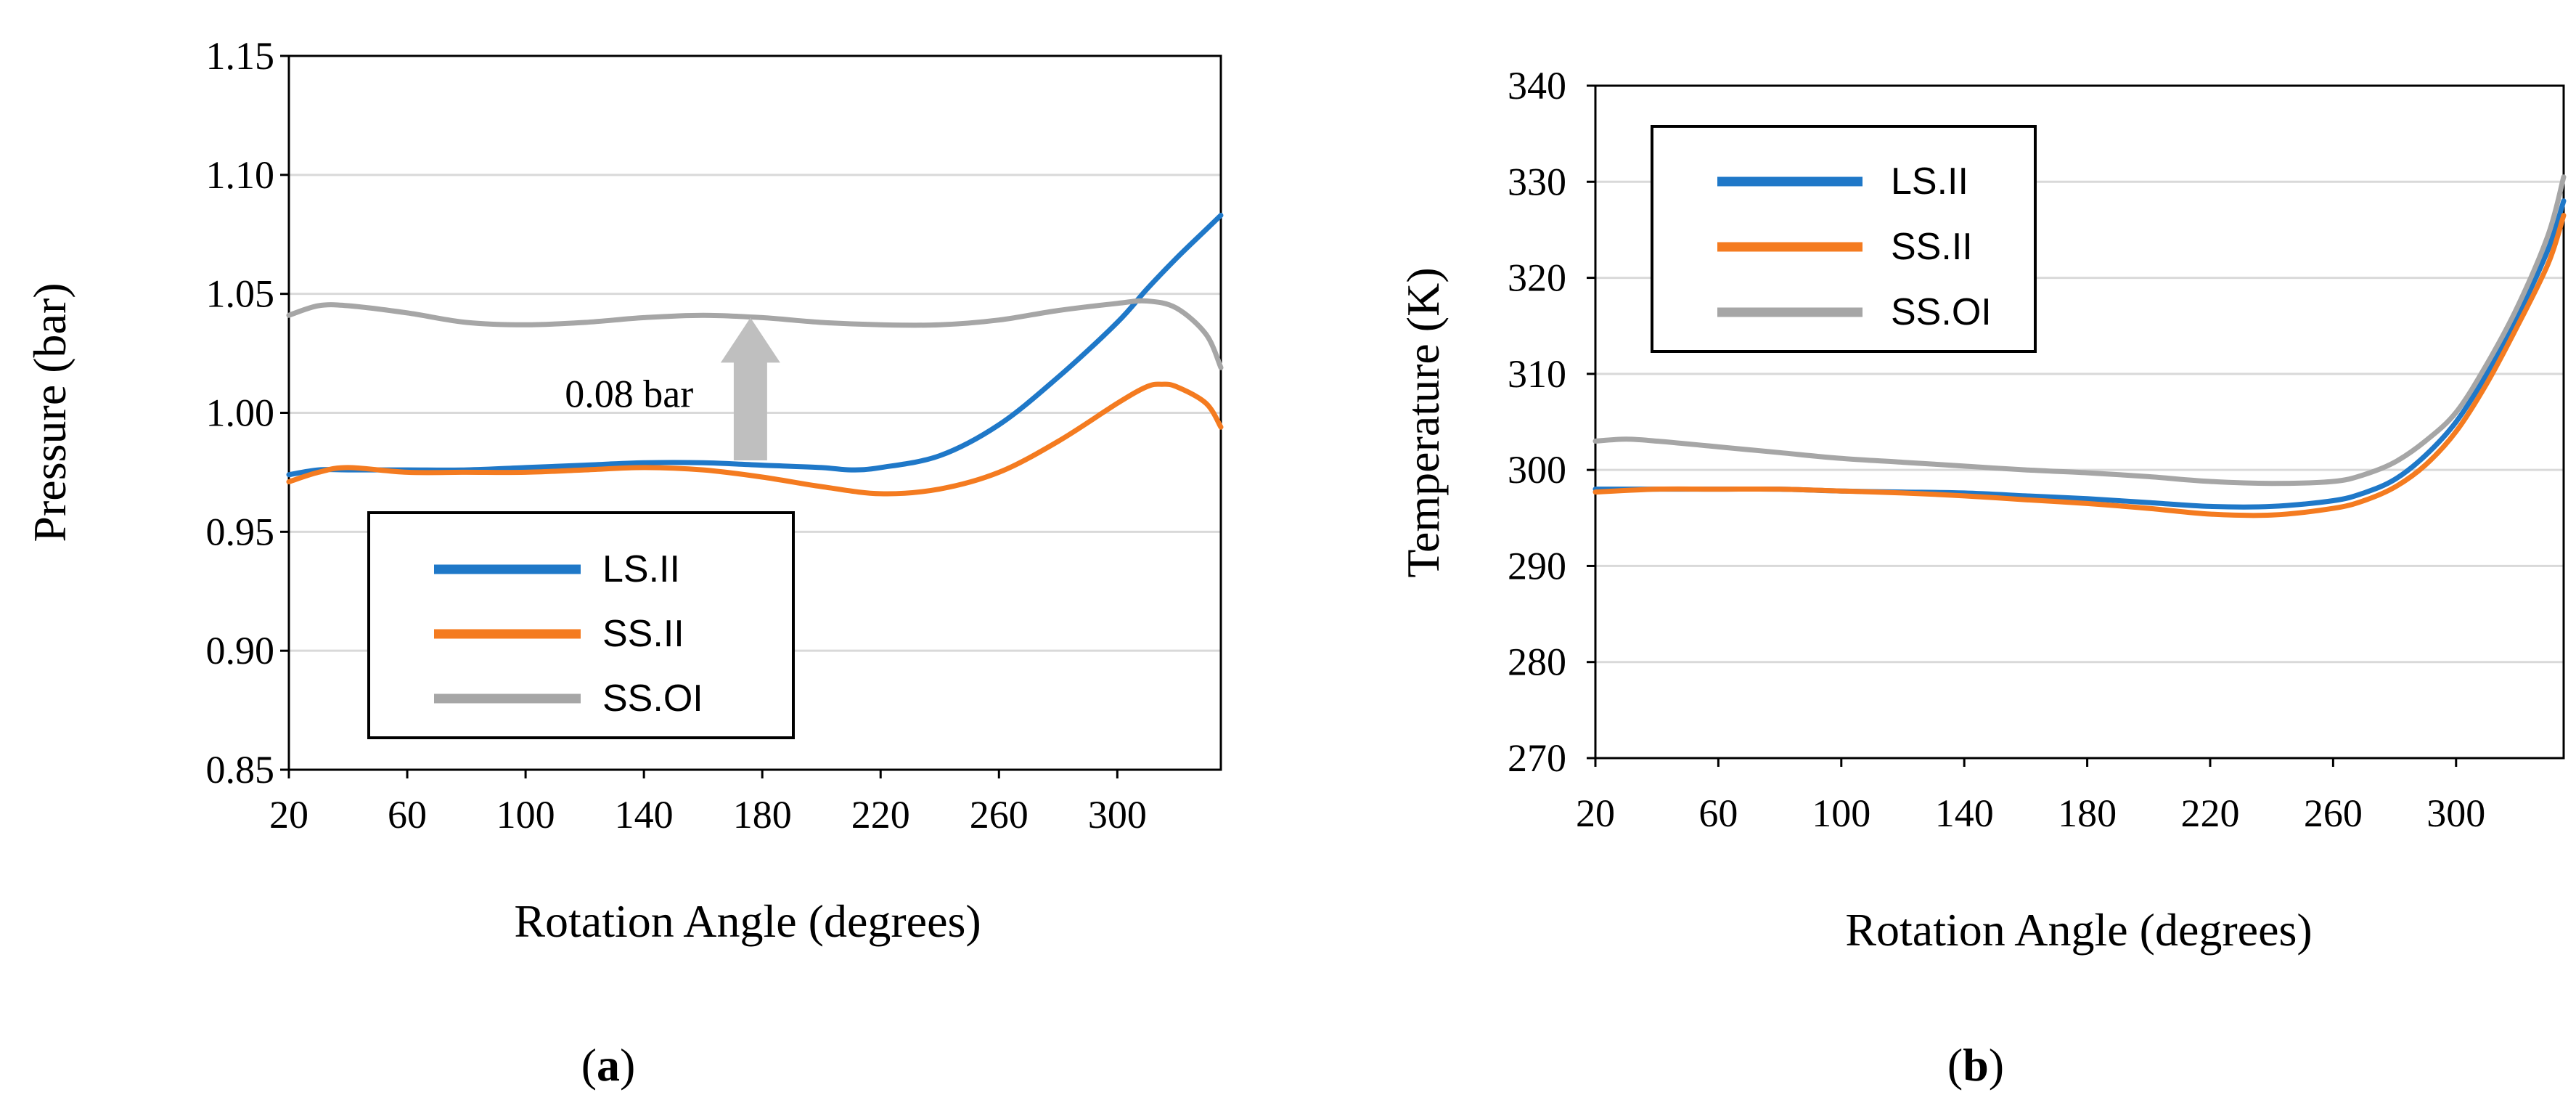 The width and height of the screenshot is (2576, 1119). I want to click on legend-box, so click(581, 625).